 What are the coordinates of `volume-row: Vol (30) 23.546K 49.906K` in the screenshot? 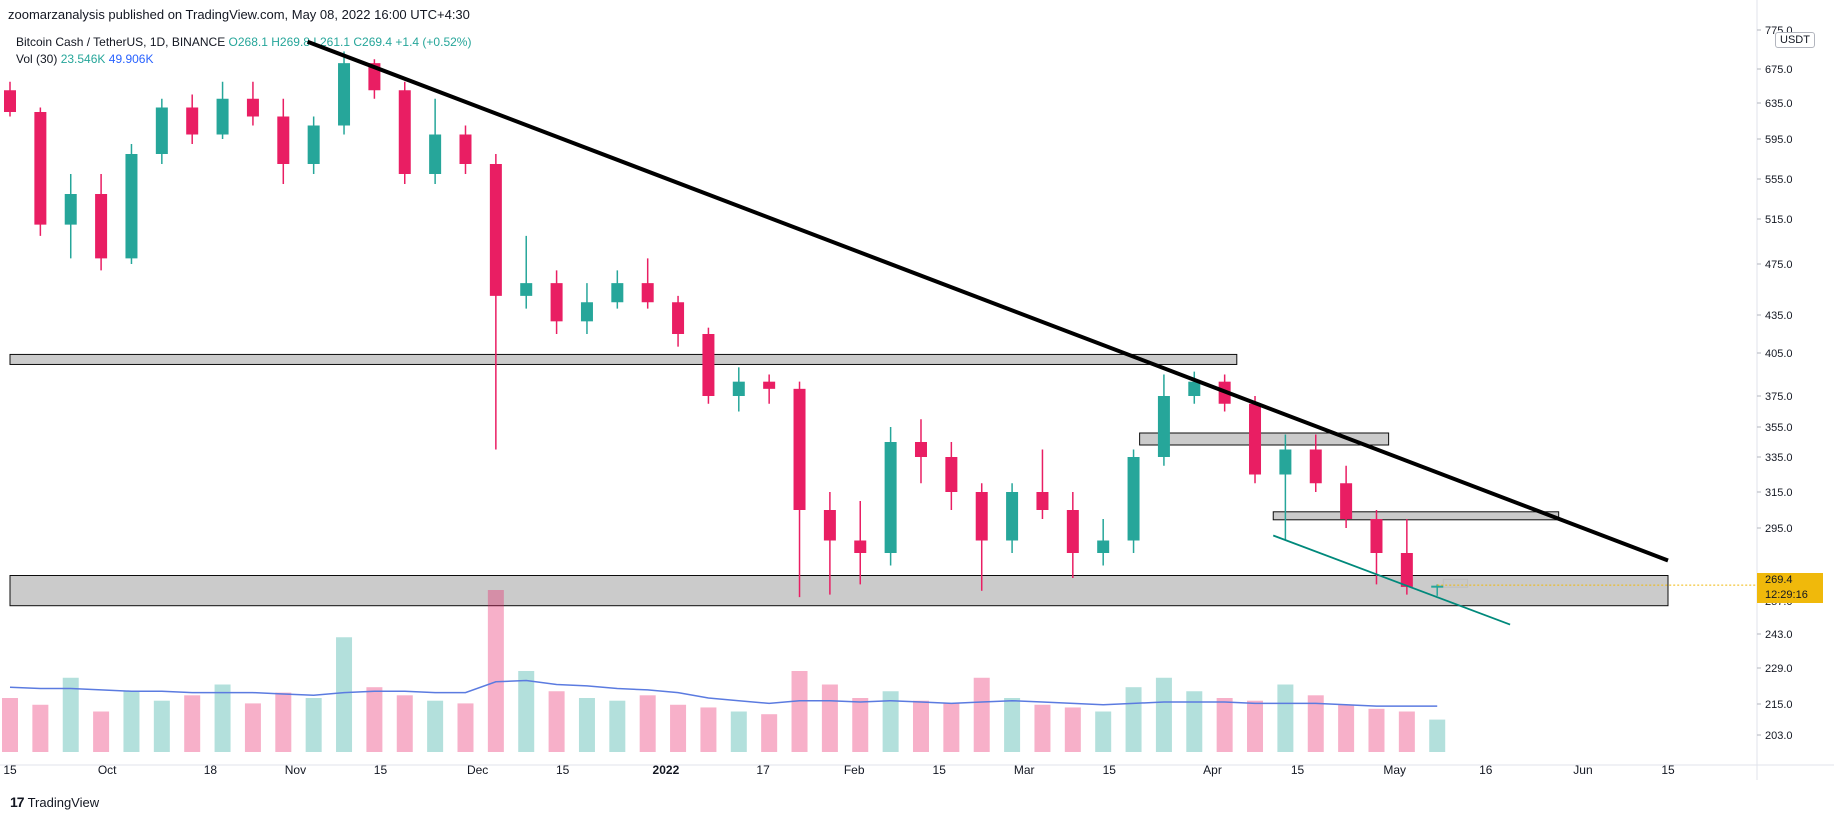 It's located at (243, 59).